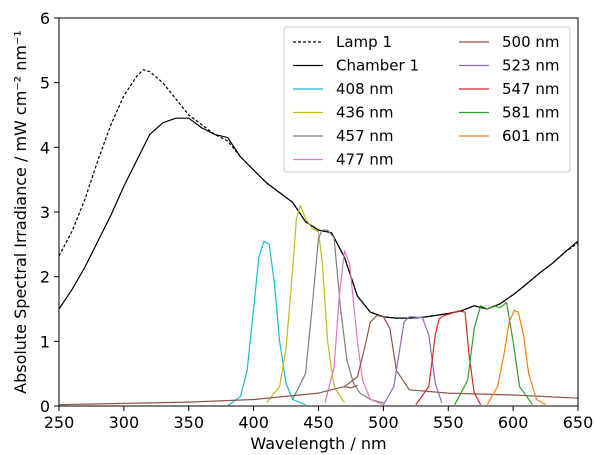 The image size is (595, 455). I want to click on legend-label: 436 nm, so click(365, 113).